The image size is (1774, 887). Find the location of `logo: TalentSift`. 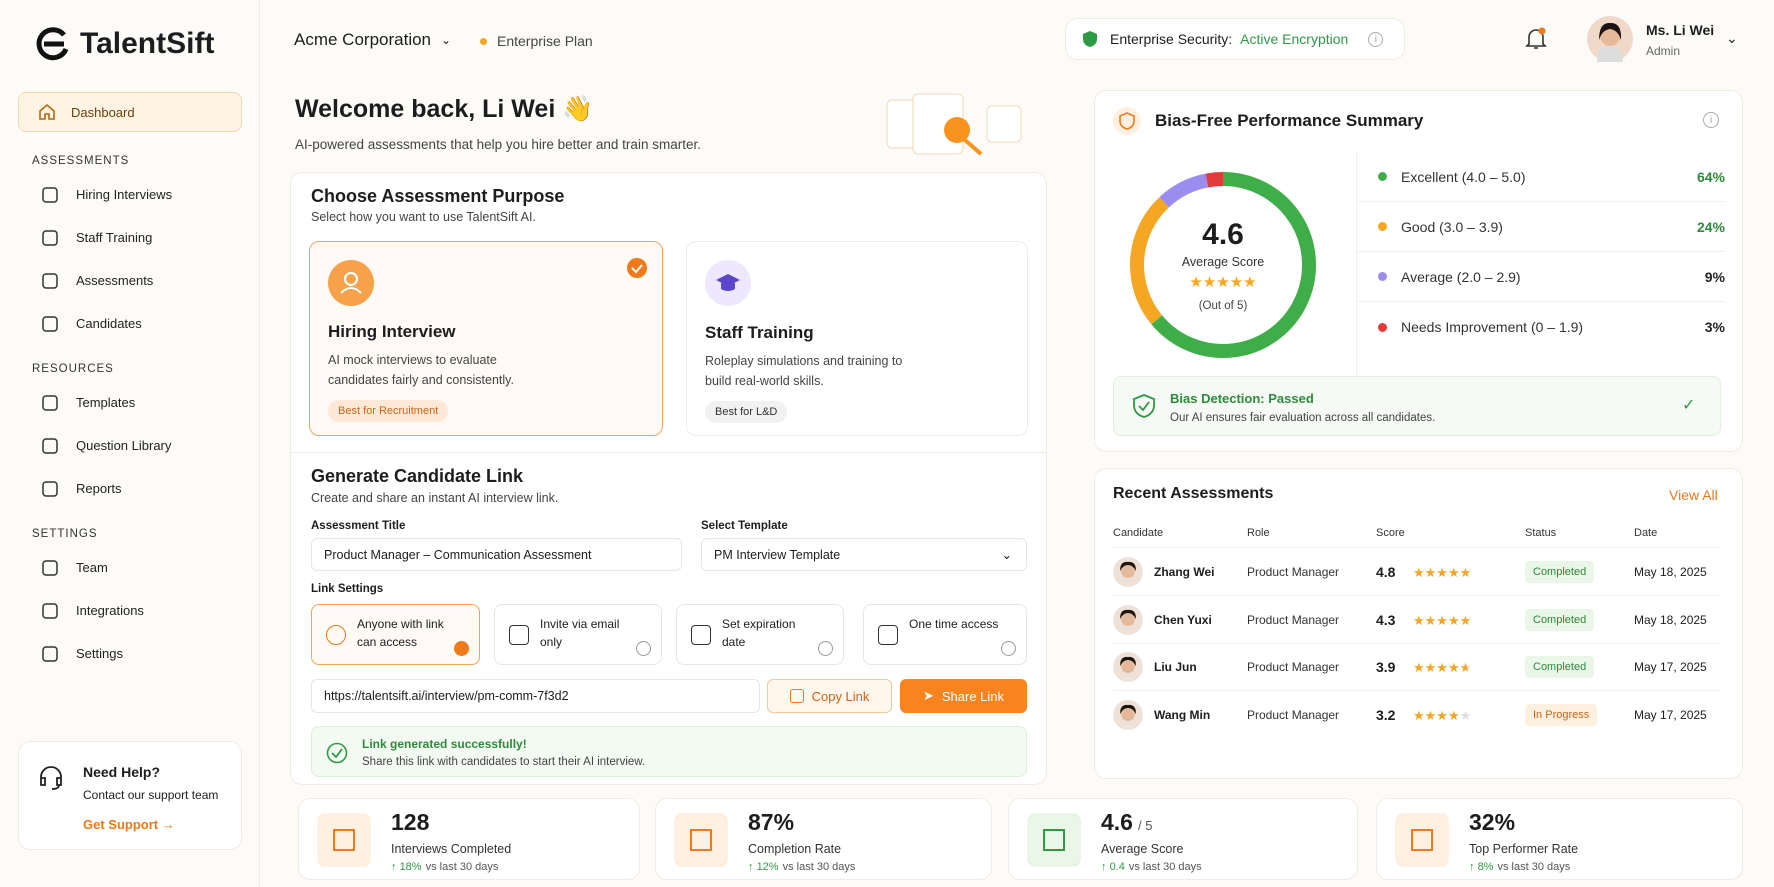

logo: TalentSift is located at coordinates (124, 44).